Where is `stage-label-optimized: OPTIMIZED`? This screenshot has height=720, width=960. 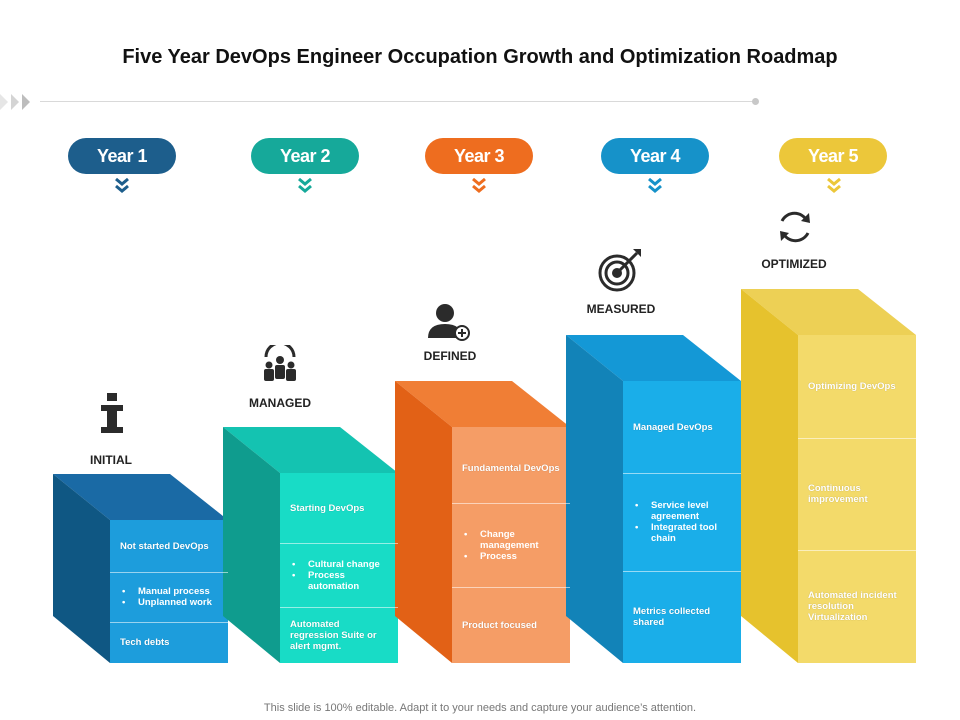
stage-label-optimized: OPTIMIZED is located at coordinates (794, 264).